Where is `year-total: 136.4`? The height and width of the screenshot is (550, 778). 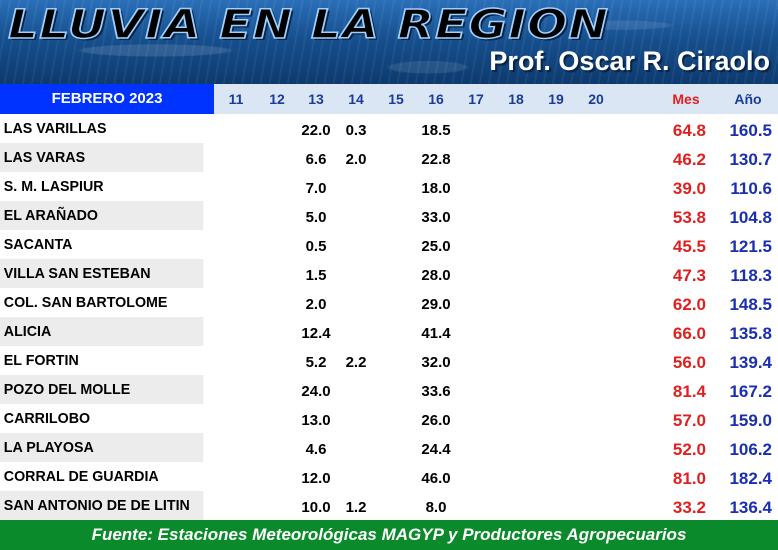 year-total: 136.4 is located at coordinates (750, 507).